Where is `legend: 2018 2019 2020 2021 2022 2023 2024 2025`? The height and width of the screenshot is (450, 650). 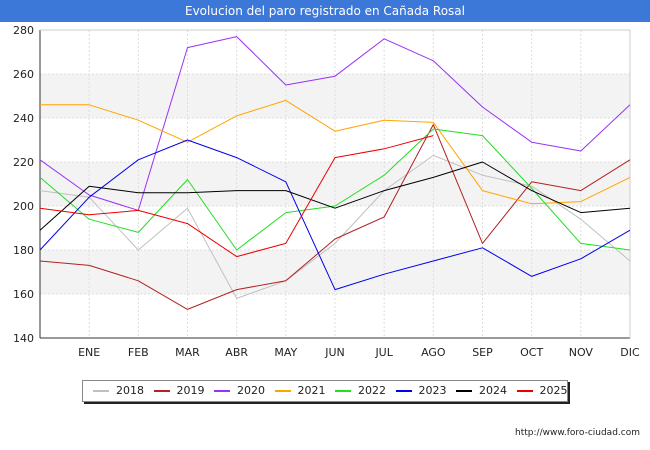
legend: 2018 2019 2020 2021 2022 2023 2024 2025 is located at coordinates (325, 391).